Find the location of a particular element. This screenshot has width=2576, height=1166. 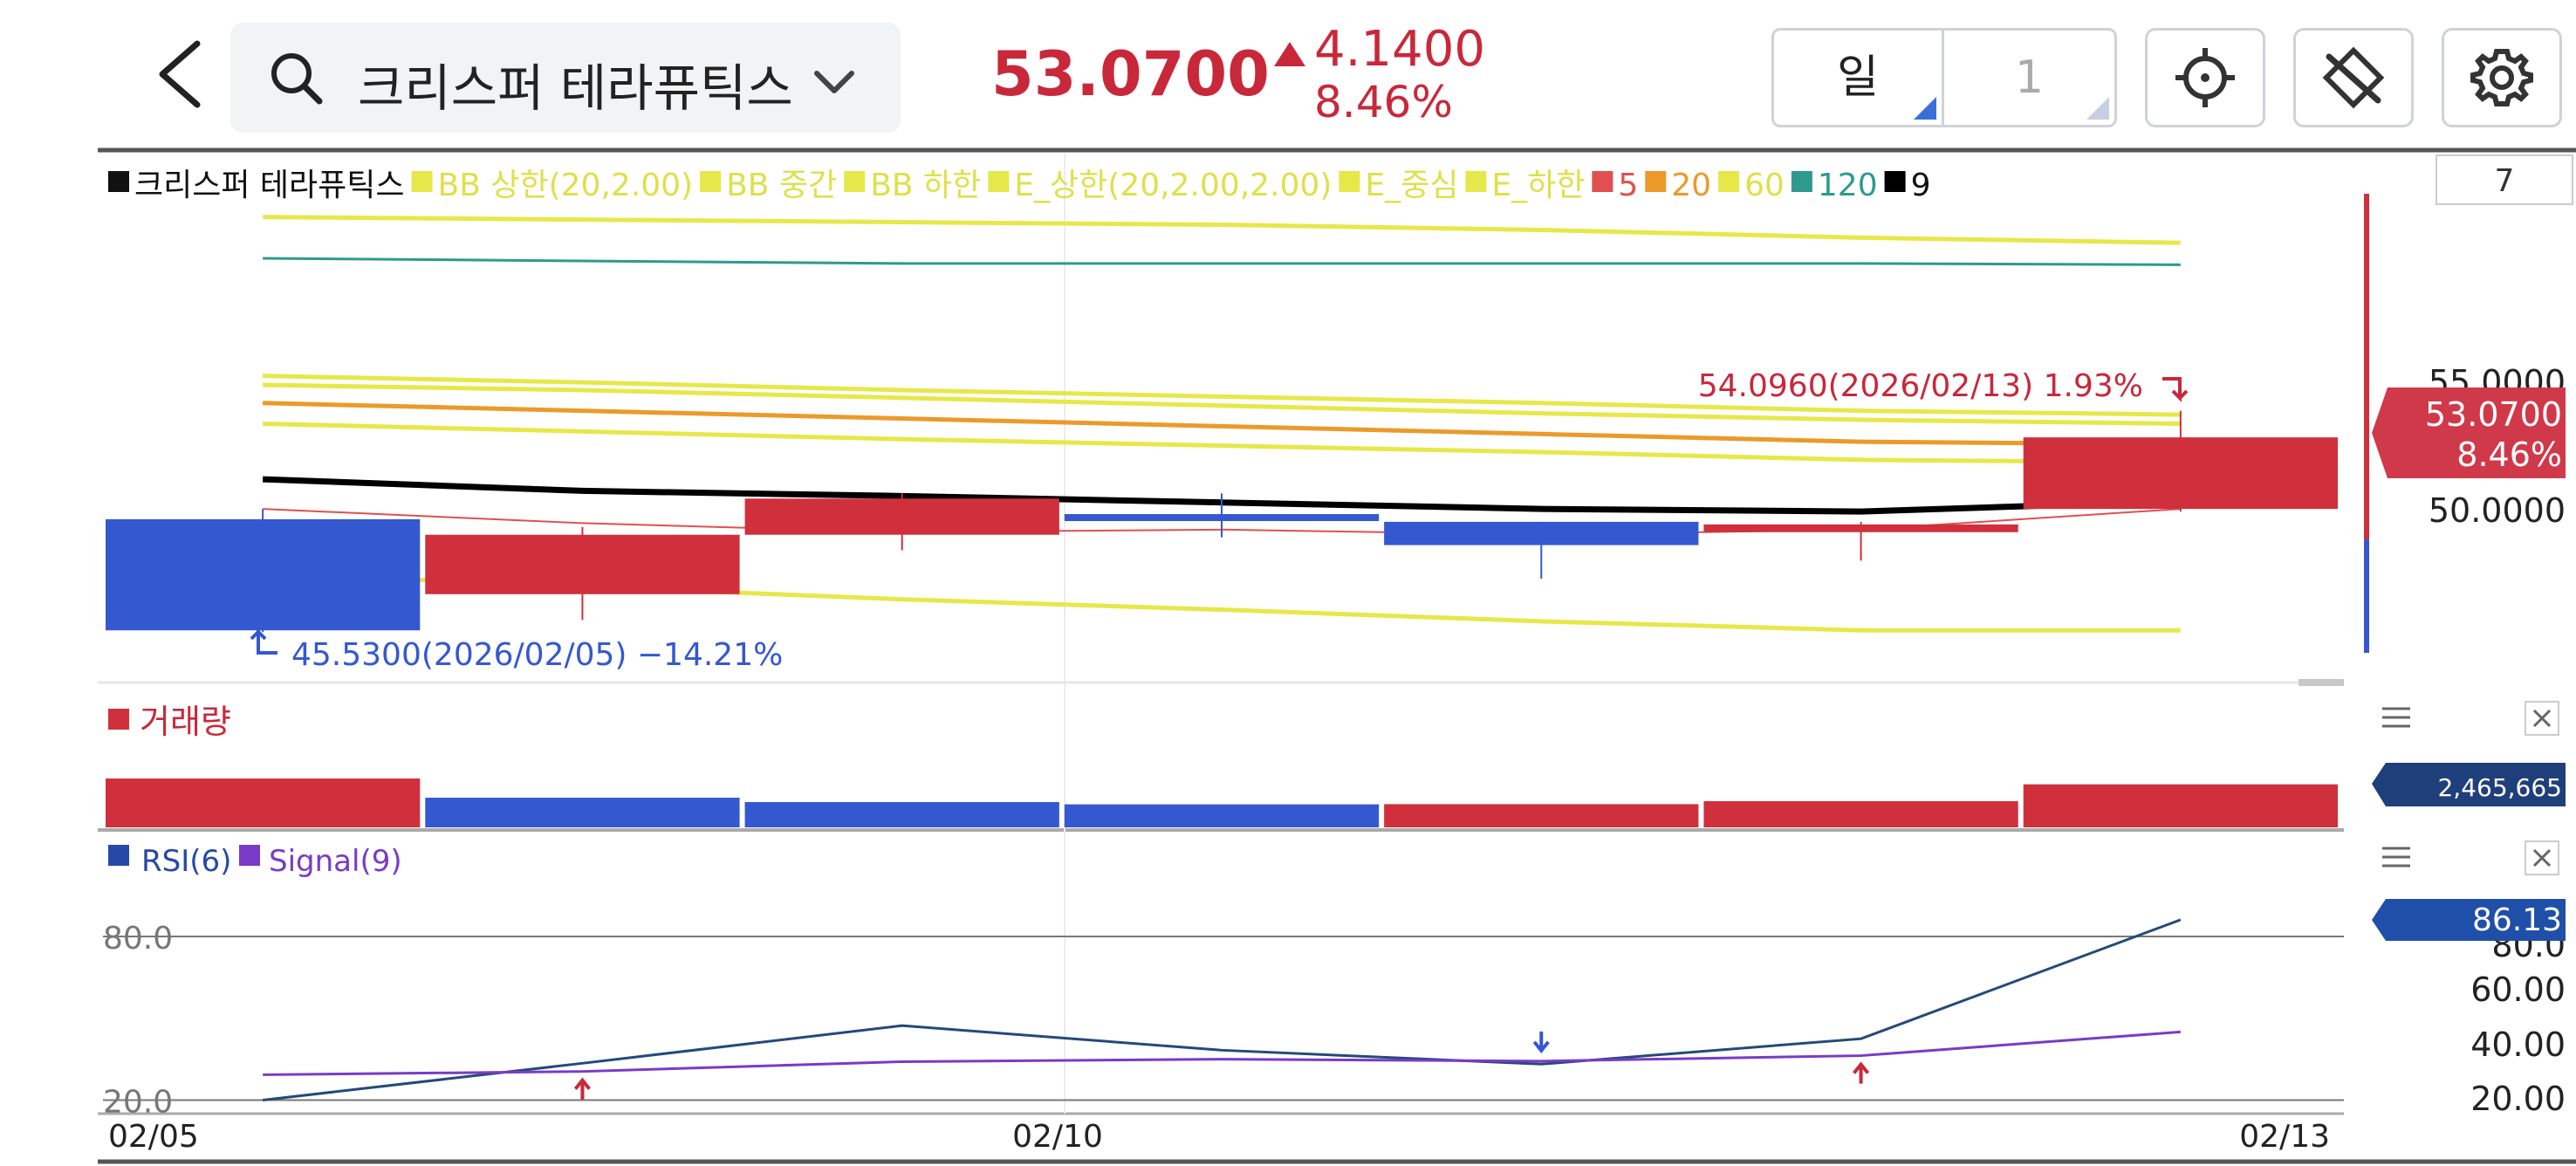

legend-item: 5 is located at coordinates (1628, 185).